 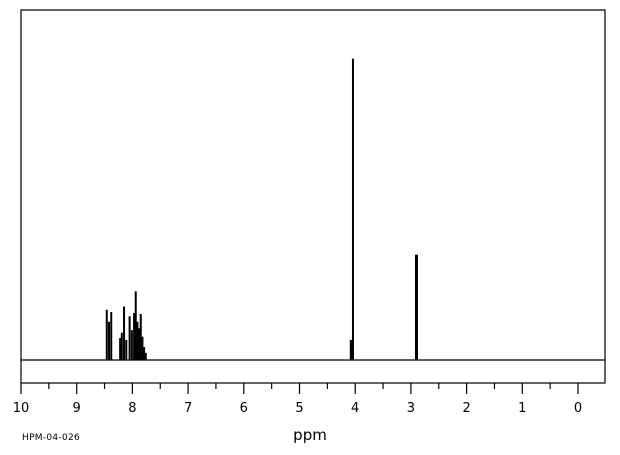 I want to click on x-axis-tick-label: 3, so click(x=411, y=408).